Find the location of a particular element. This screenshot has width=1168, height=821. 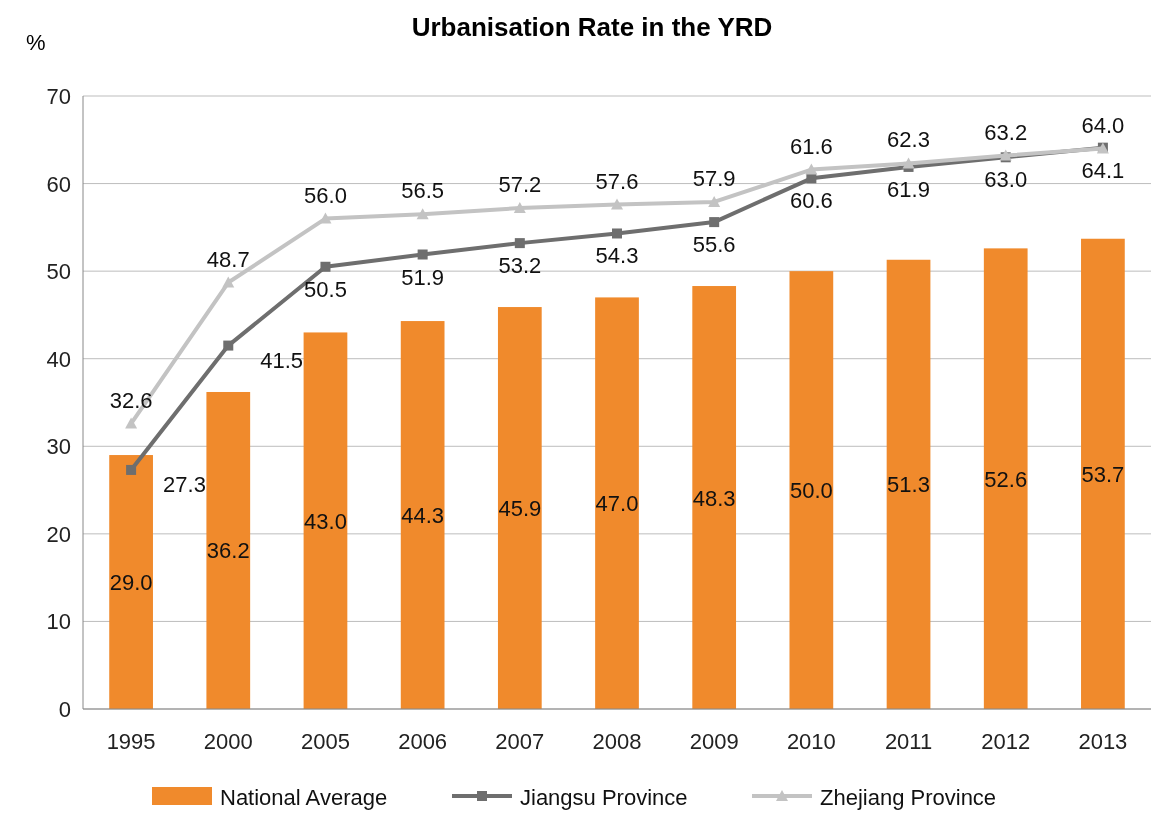

data-label: 51.3 is located at coordinates (908, 485).